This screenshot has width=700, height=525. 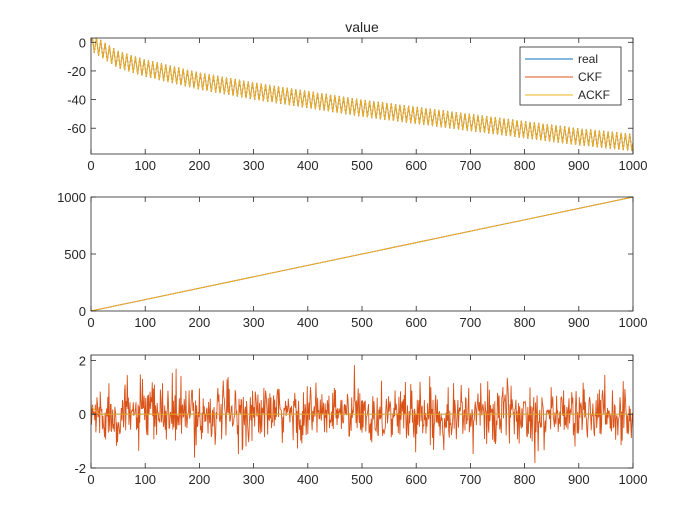 What do you see at coordinates (76, 71) in the screenshot?
I see `y-tick-label: -20` at bounding box center [76, 71].